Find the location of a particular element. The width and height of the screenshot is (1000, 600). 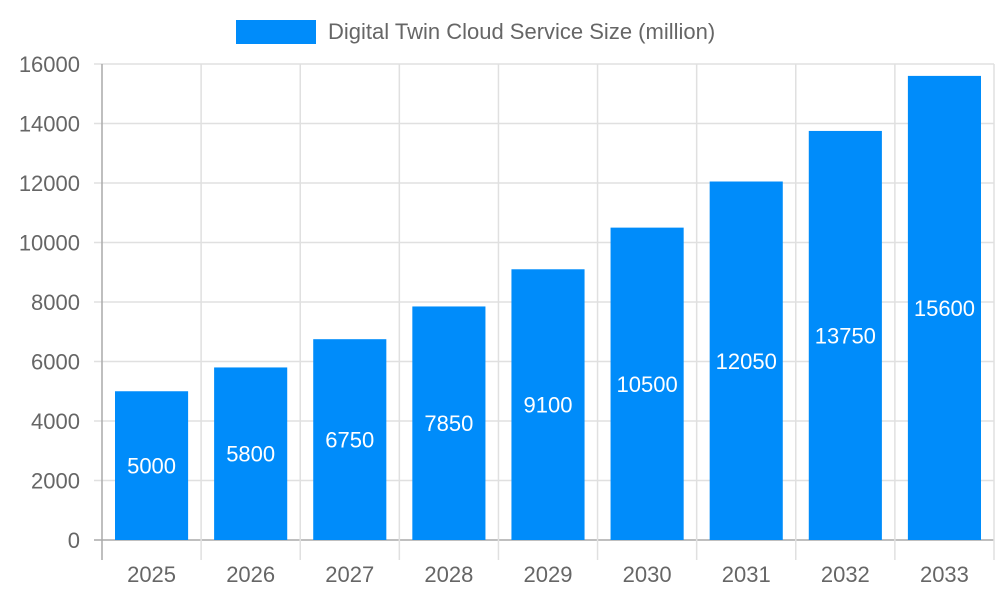

data-label: 9100 is located at coordinates (548, 405).